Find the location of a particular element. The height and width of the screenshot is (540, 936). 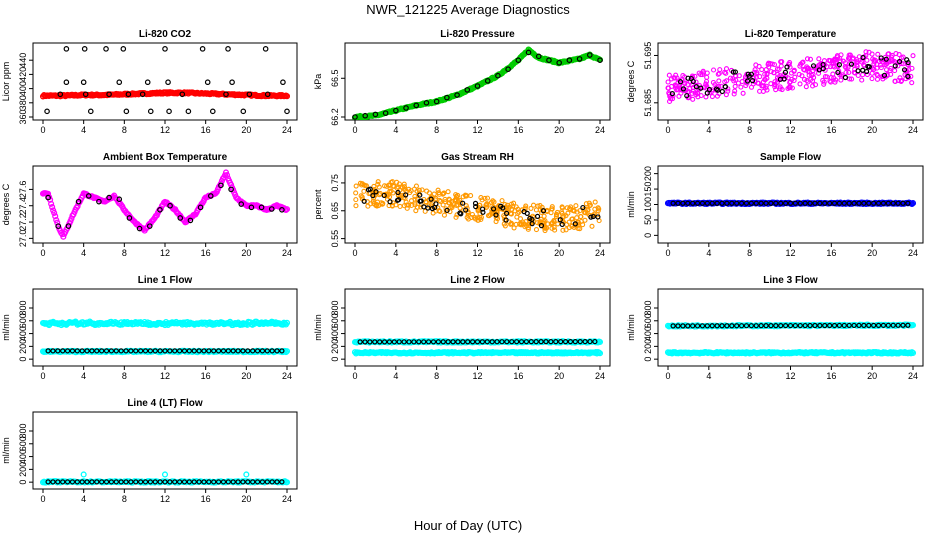

y-tick-label: 51.695 is located at coordinates (648, 56).